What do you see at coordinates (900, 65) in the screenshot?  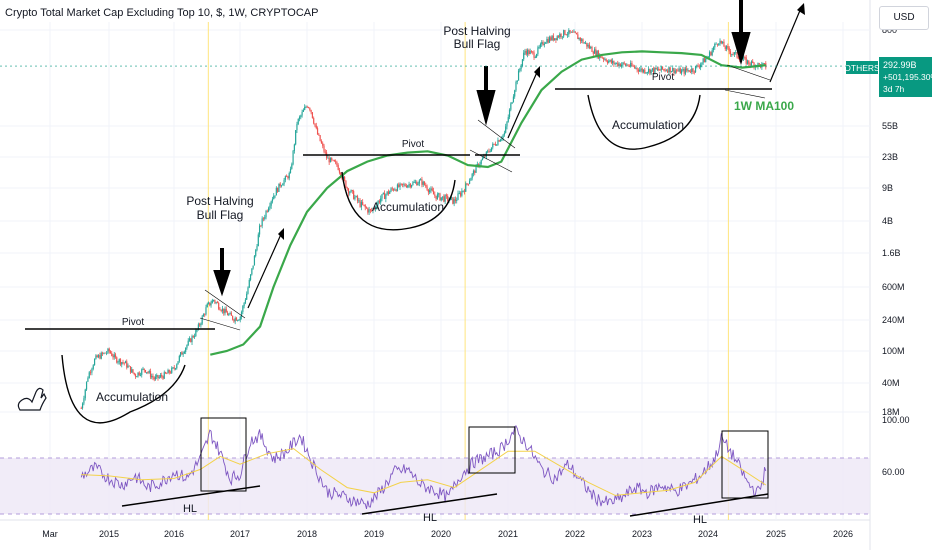 I see `price-tag-value: 292.99B` at bounding box center [900, 65].